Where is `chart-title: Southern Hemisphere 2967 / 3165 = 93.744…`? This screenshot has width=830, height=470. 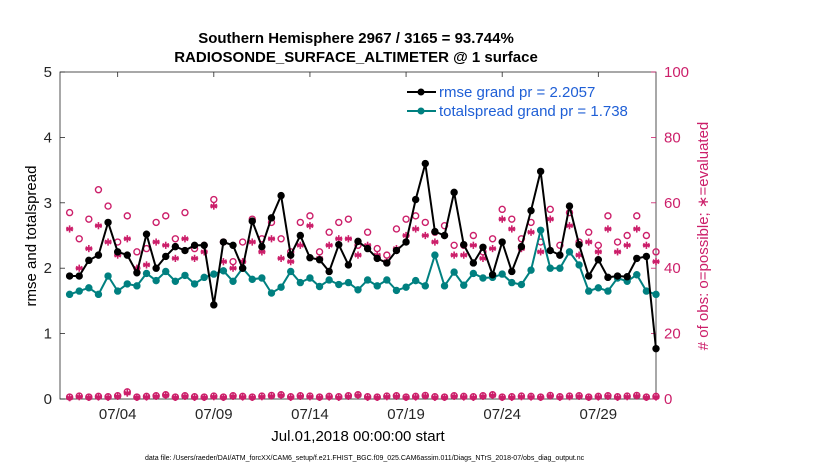 chart-title: Southern Hemisphere 2967 / 3165 = 93.744… is located at coordinates (356, 38).